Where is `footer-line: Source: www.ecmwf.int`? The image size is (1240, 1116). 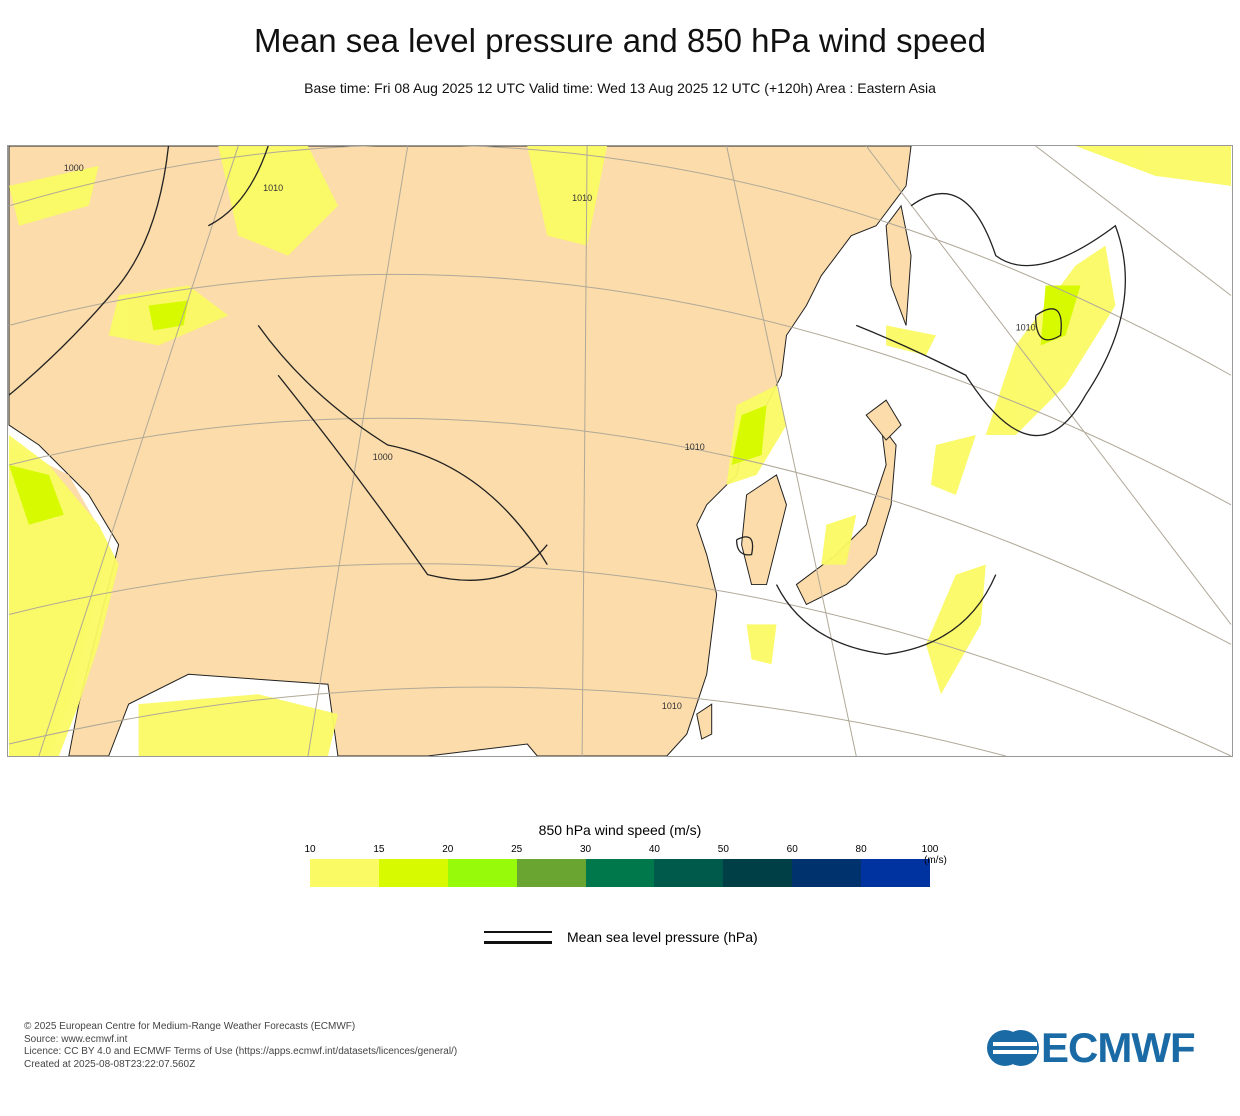 footer-line: Source: www.ecmwf.int is located at coordinates (76, 1039).